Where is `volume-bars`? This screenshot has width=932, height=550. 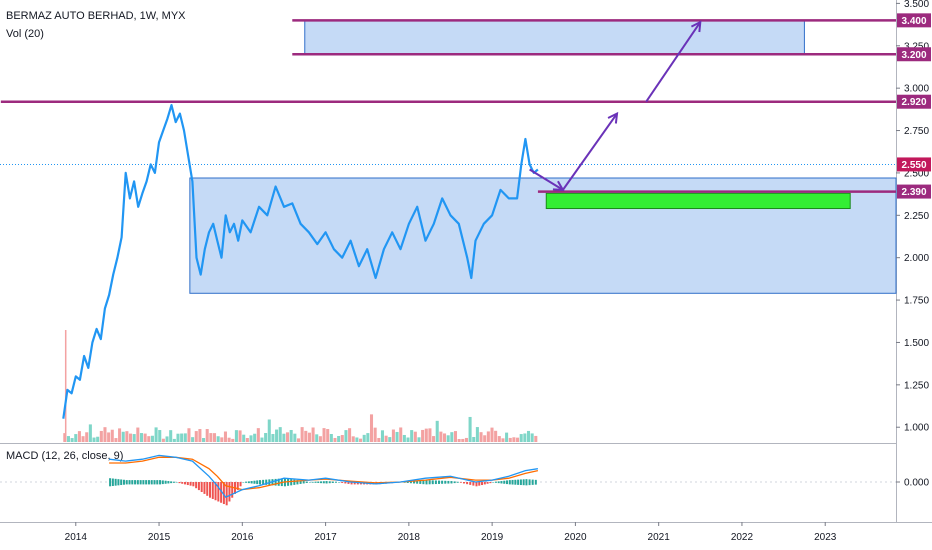 volume-bars is located at coordinates (300, 386).